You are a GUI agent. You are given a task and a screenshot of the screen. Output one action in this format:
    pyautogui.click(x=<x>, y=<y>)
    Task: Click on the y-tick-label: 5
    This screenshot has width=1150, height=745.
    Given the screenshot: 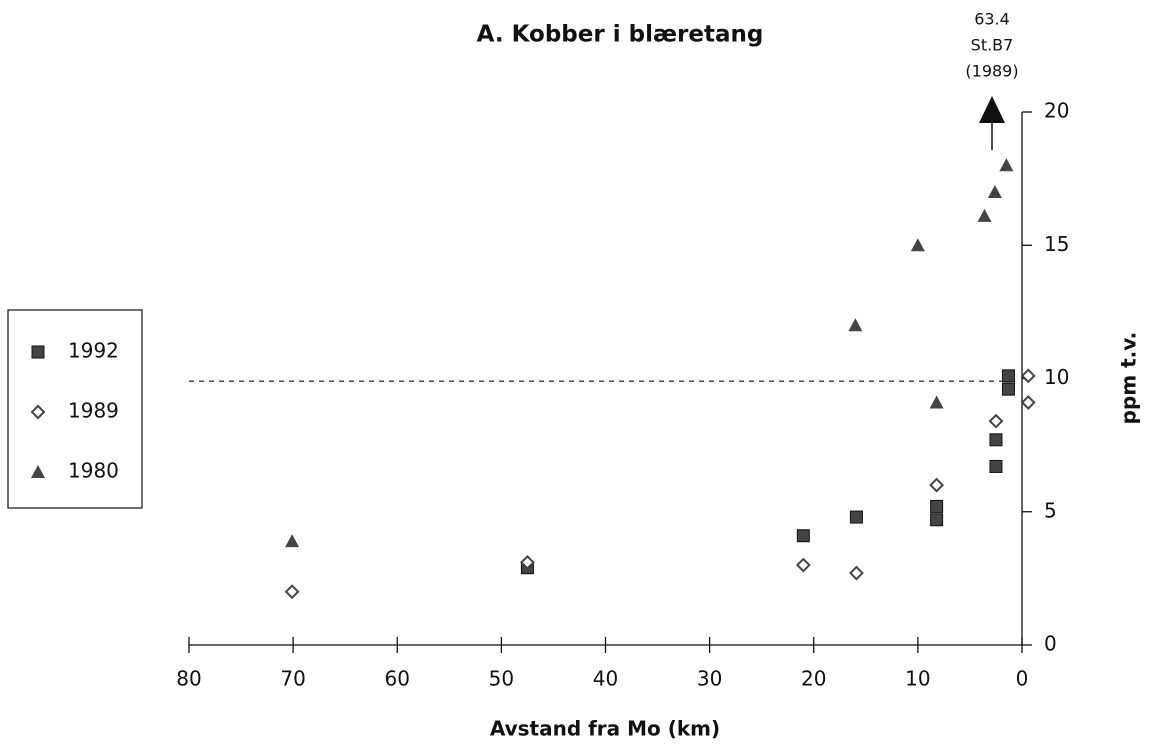 What is the action you would take?
    pyautogui.click(x=1050, y=510)
    